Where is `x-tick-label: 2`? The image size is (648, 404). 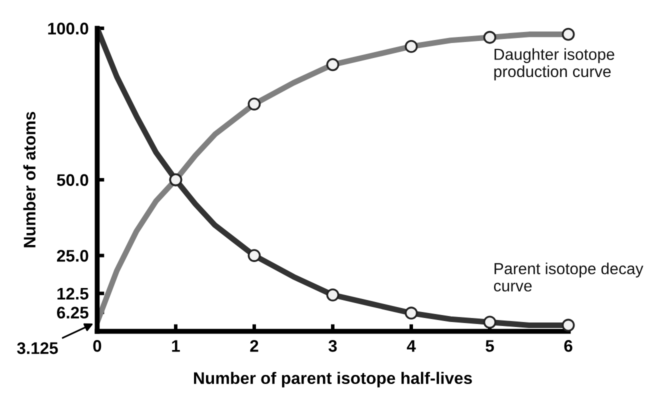
x-tick-label: 2 is located at coordinates (254, 346).